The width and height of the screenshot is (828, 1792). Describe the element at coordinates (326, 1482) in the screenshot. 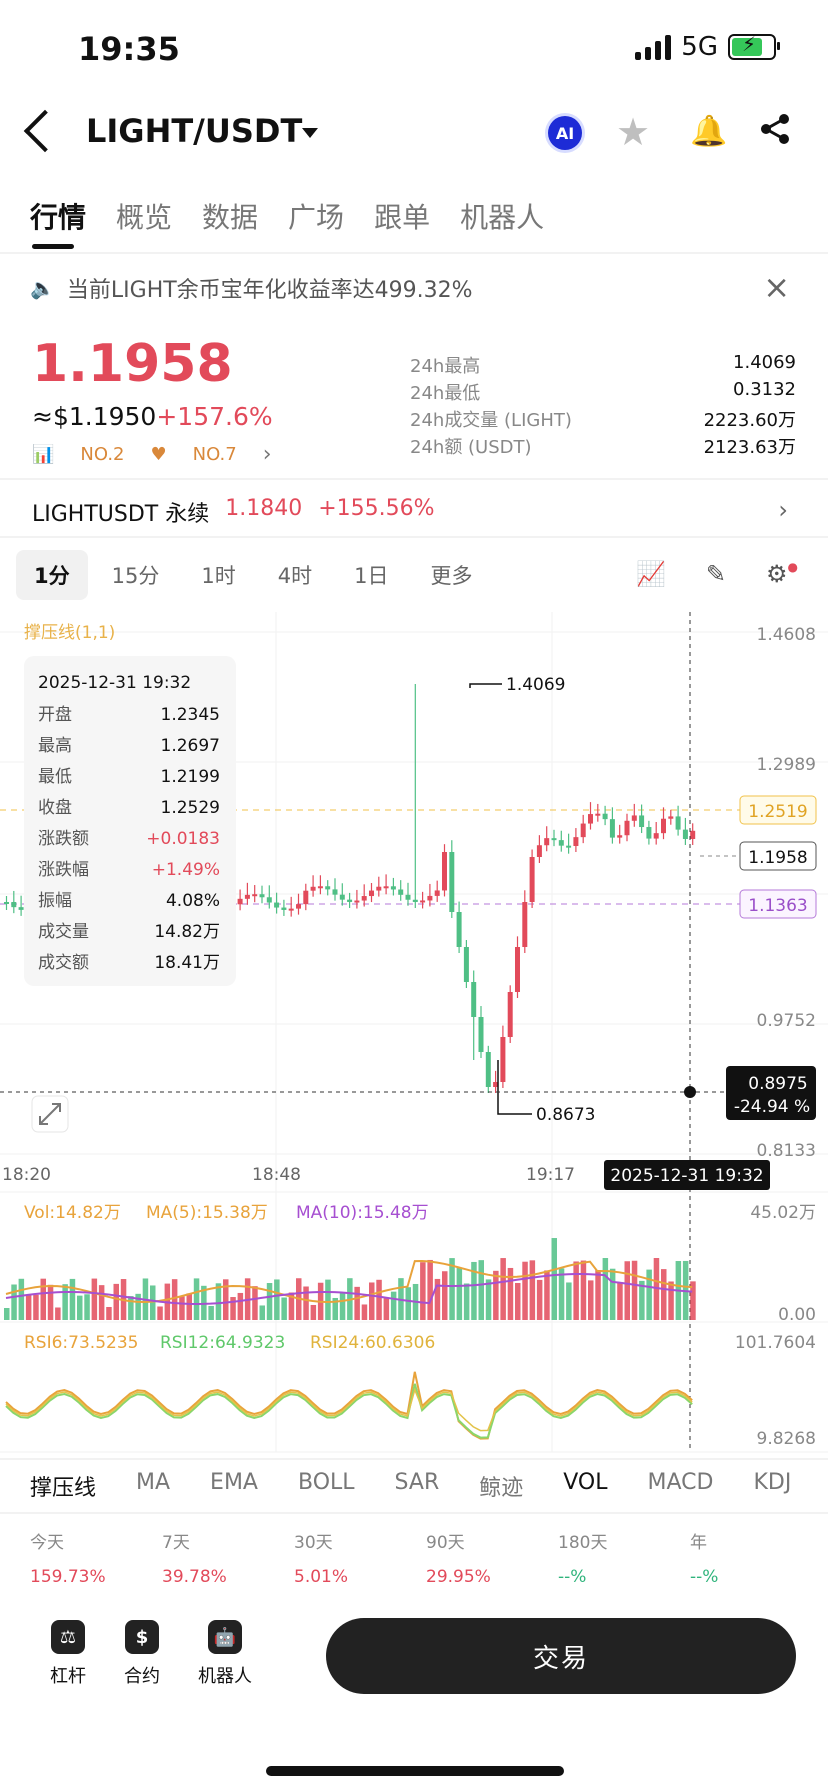

I see `ind-tab-boll: BOLL` at that location.